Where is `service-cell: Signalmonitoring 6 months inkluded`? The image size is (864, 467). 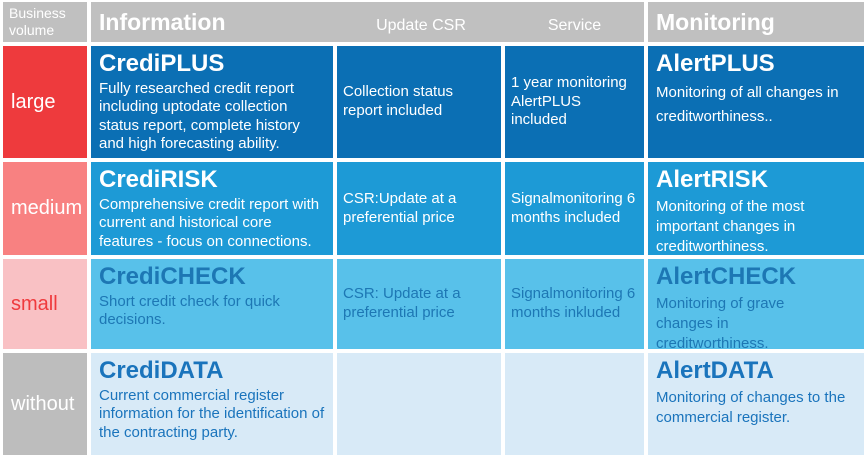
service-cell: Signalmonitoring 6 months inkluded is located at coordinates (574, 304).